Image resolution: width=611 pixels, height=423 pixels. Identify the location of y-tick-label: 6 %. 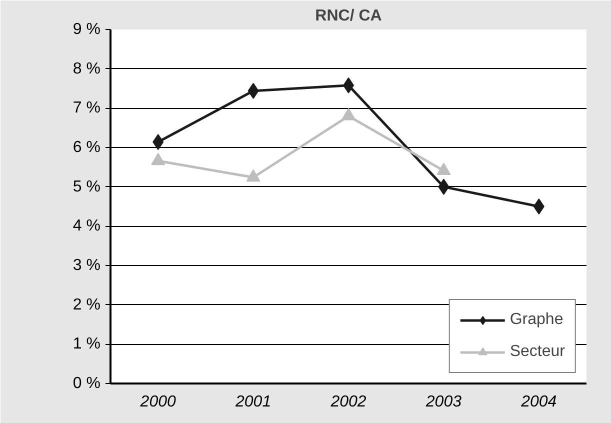
(86, 147).